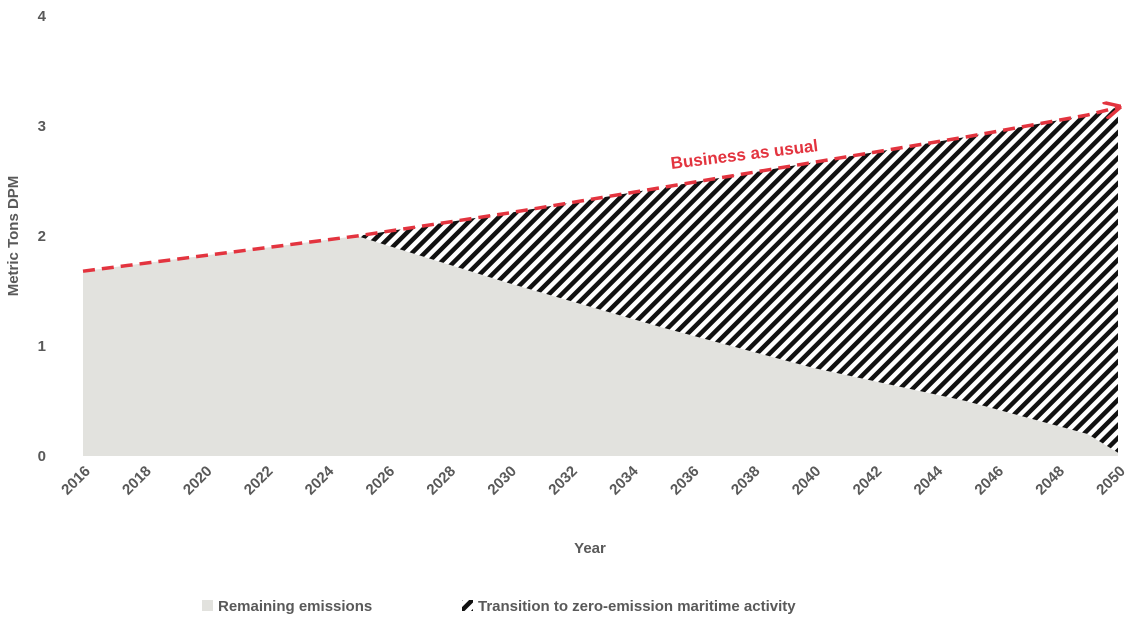 This screenshot has height=625, width=1129. What do you see at coordinates (929, 480) in the screenshot?
I see `x-tick-label: 2044` at bounding box center [929, 480].